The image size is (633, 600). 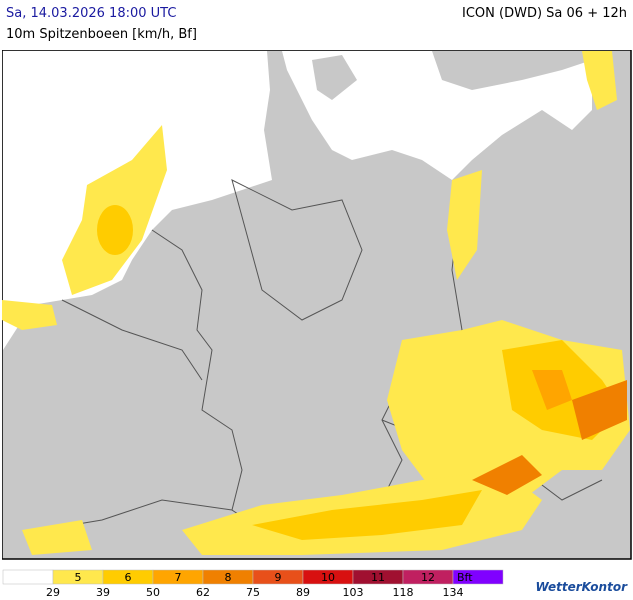 What do you see at coordinates (101, 34) in the screenshot?
I see `parameter: 10m Spitzenboeen [km/h, Bf]` at bounding box center [101, 34].